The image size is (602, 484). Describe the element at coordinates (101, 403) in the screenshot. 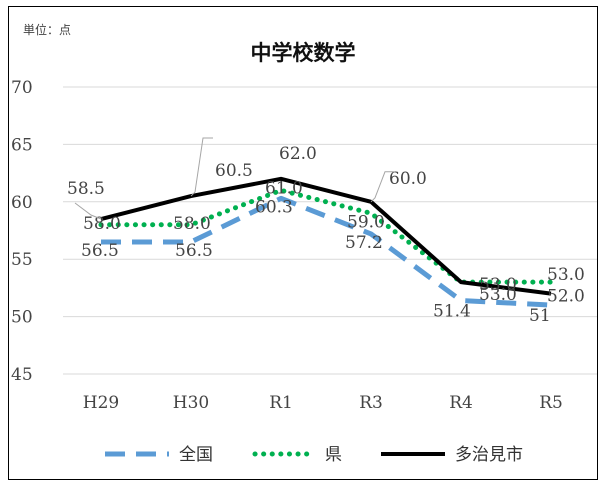

I see `x-tick-label: H29` at that location.